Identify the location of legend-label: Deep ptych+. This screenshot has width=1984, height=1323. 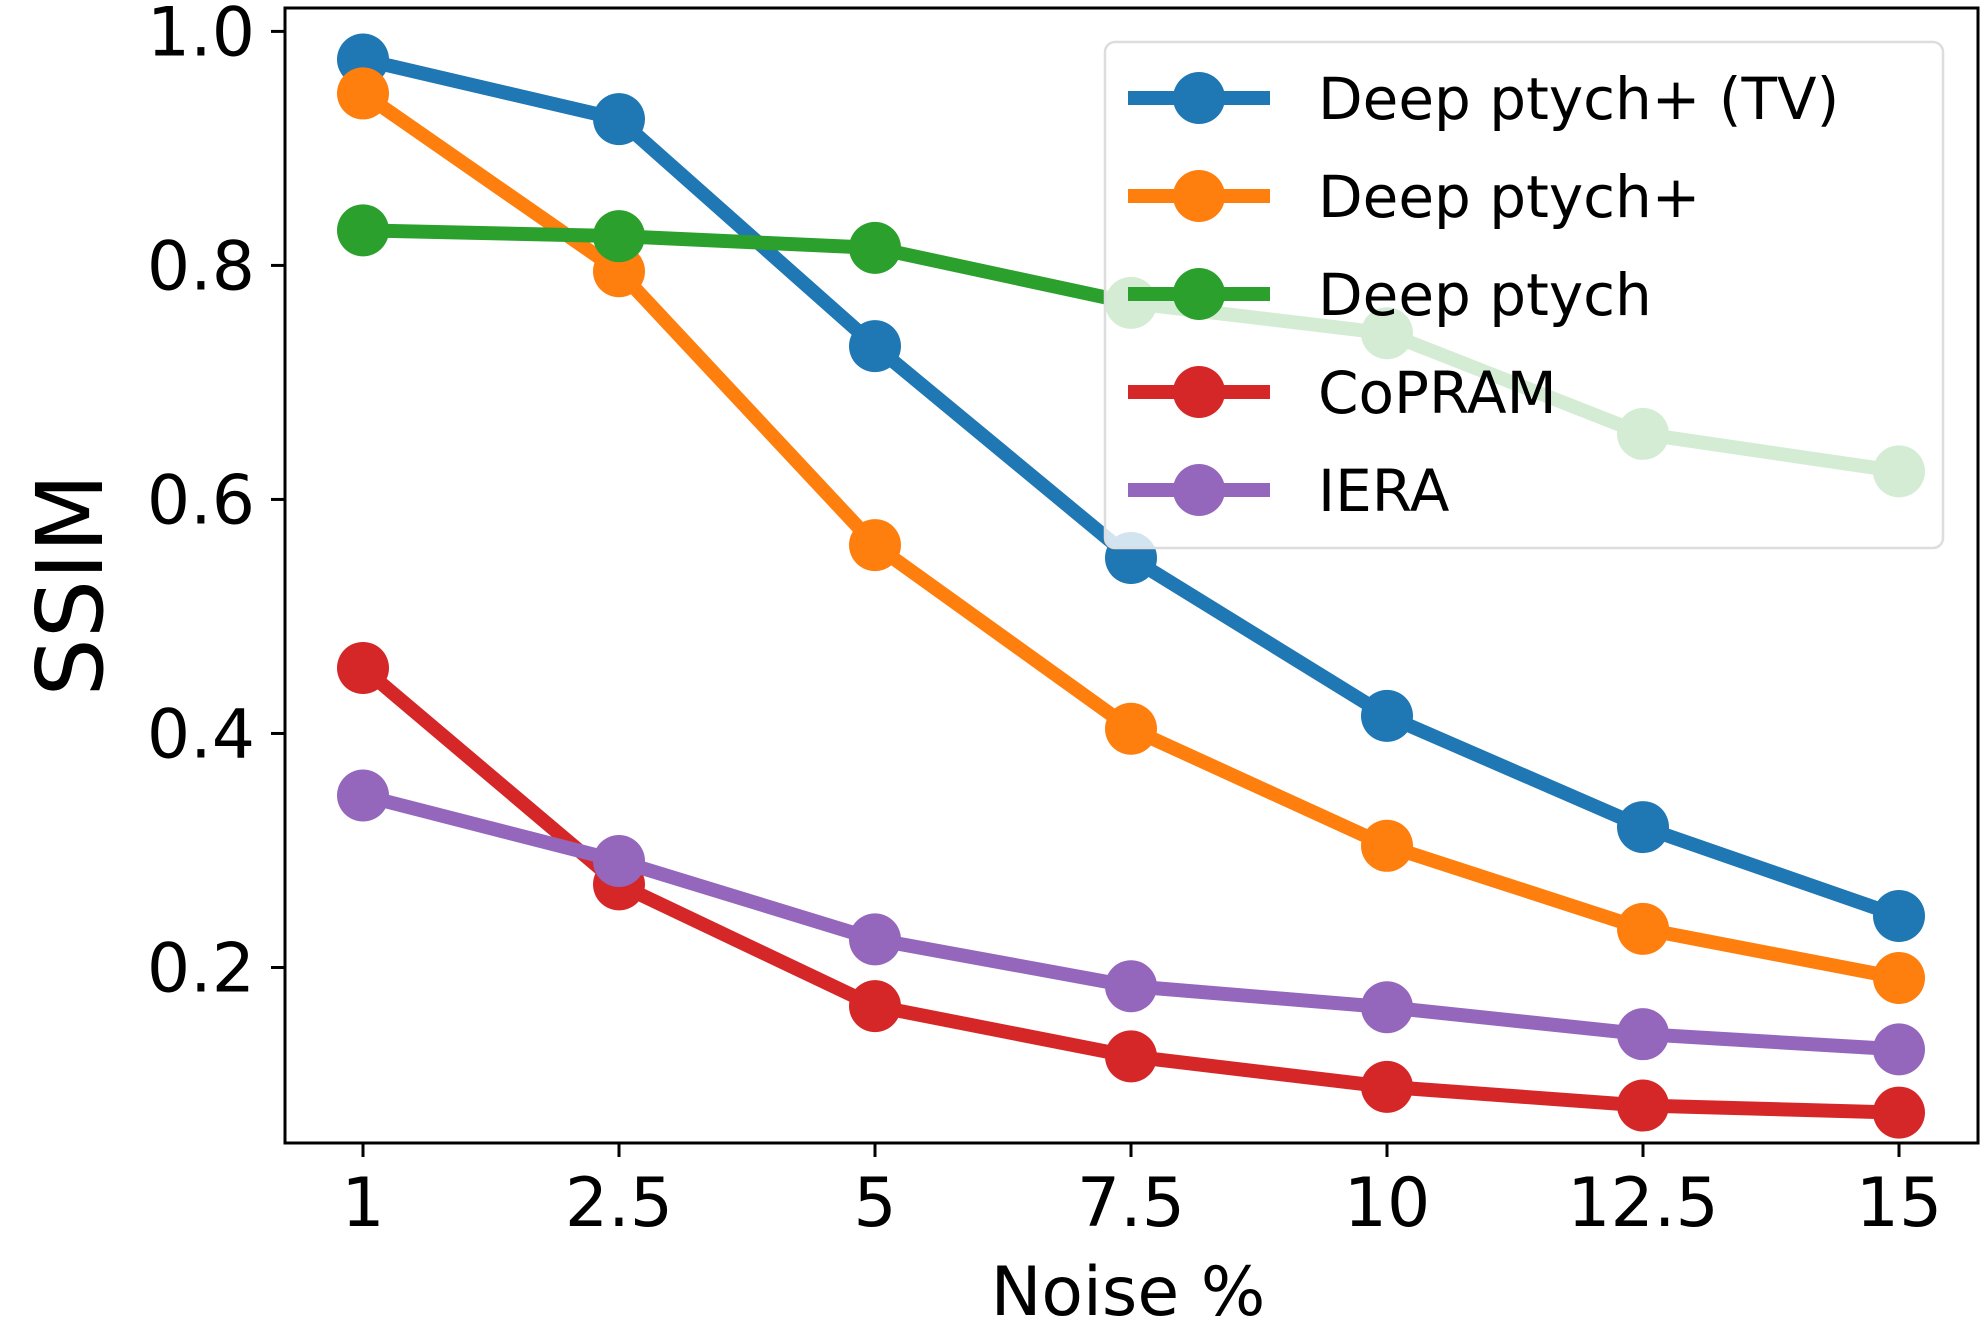
(1509, 197).